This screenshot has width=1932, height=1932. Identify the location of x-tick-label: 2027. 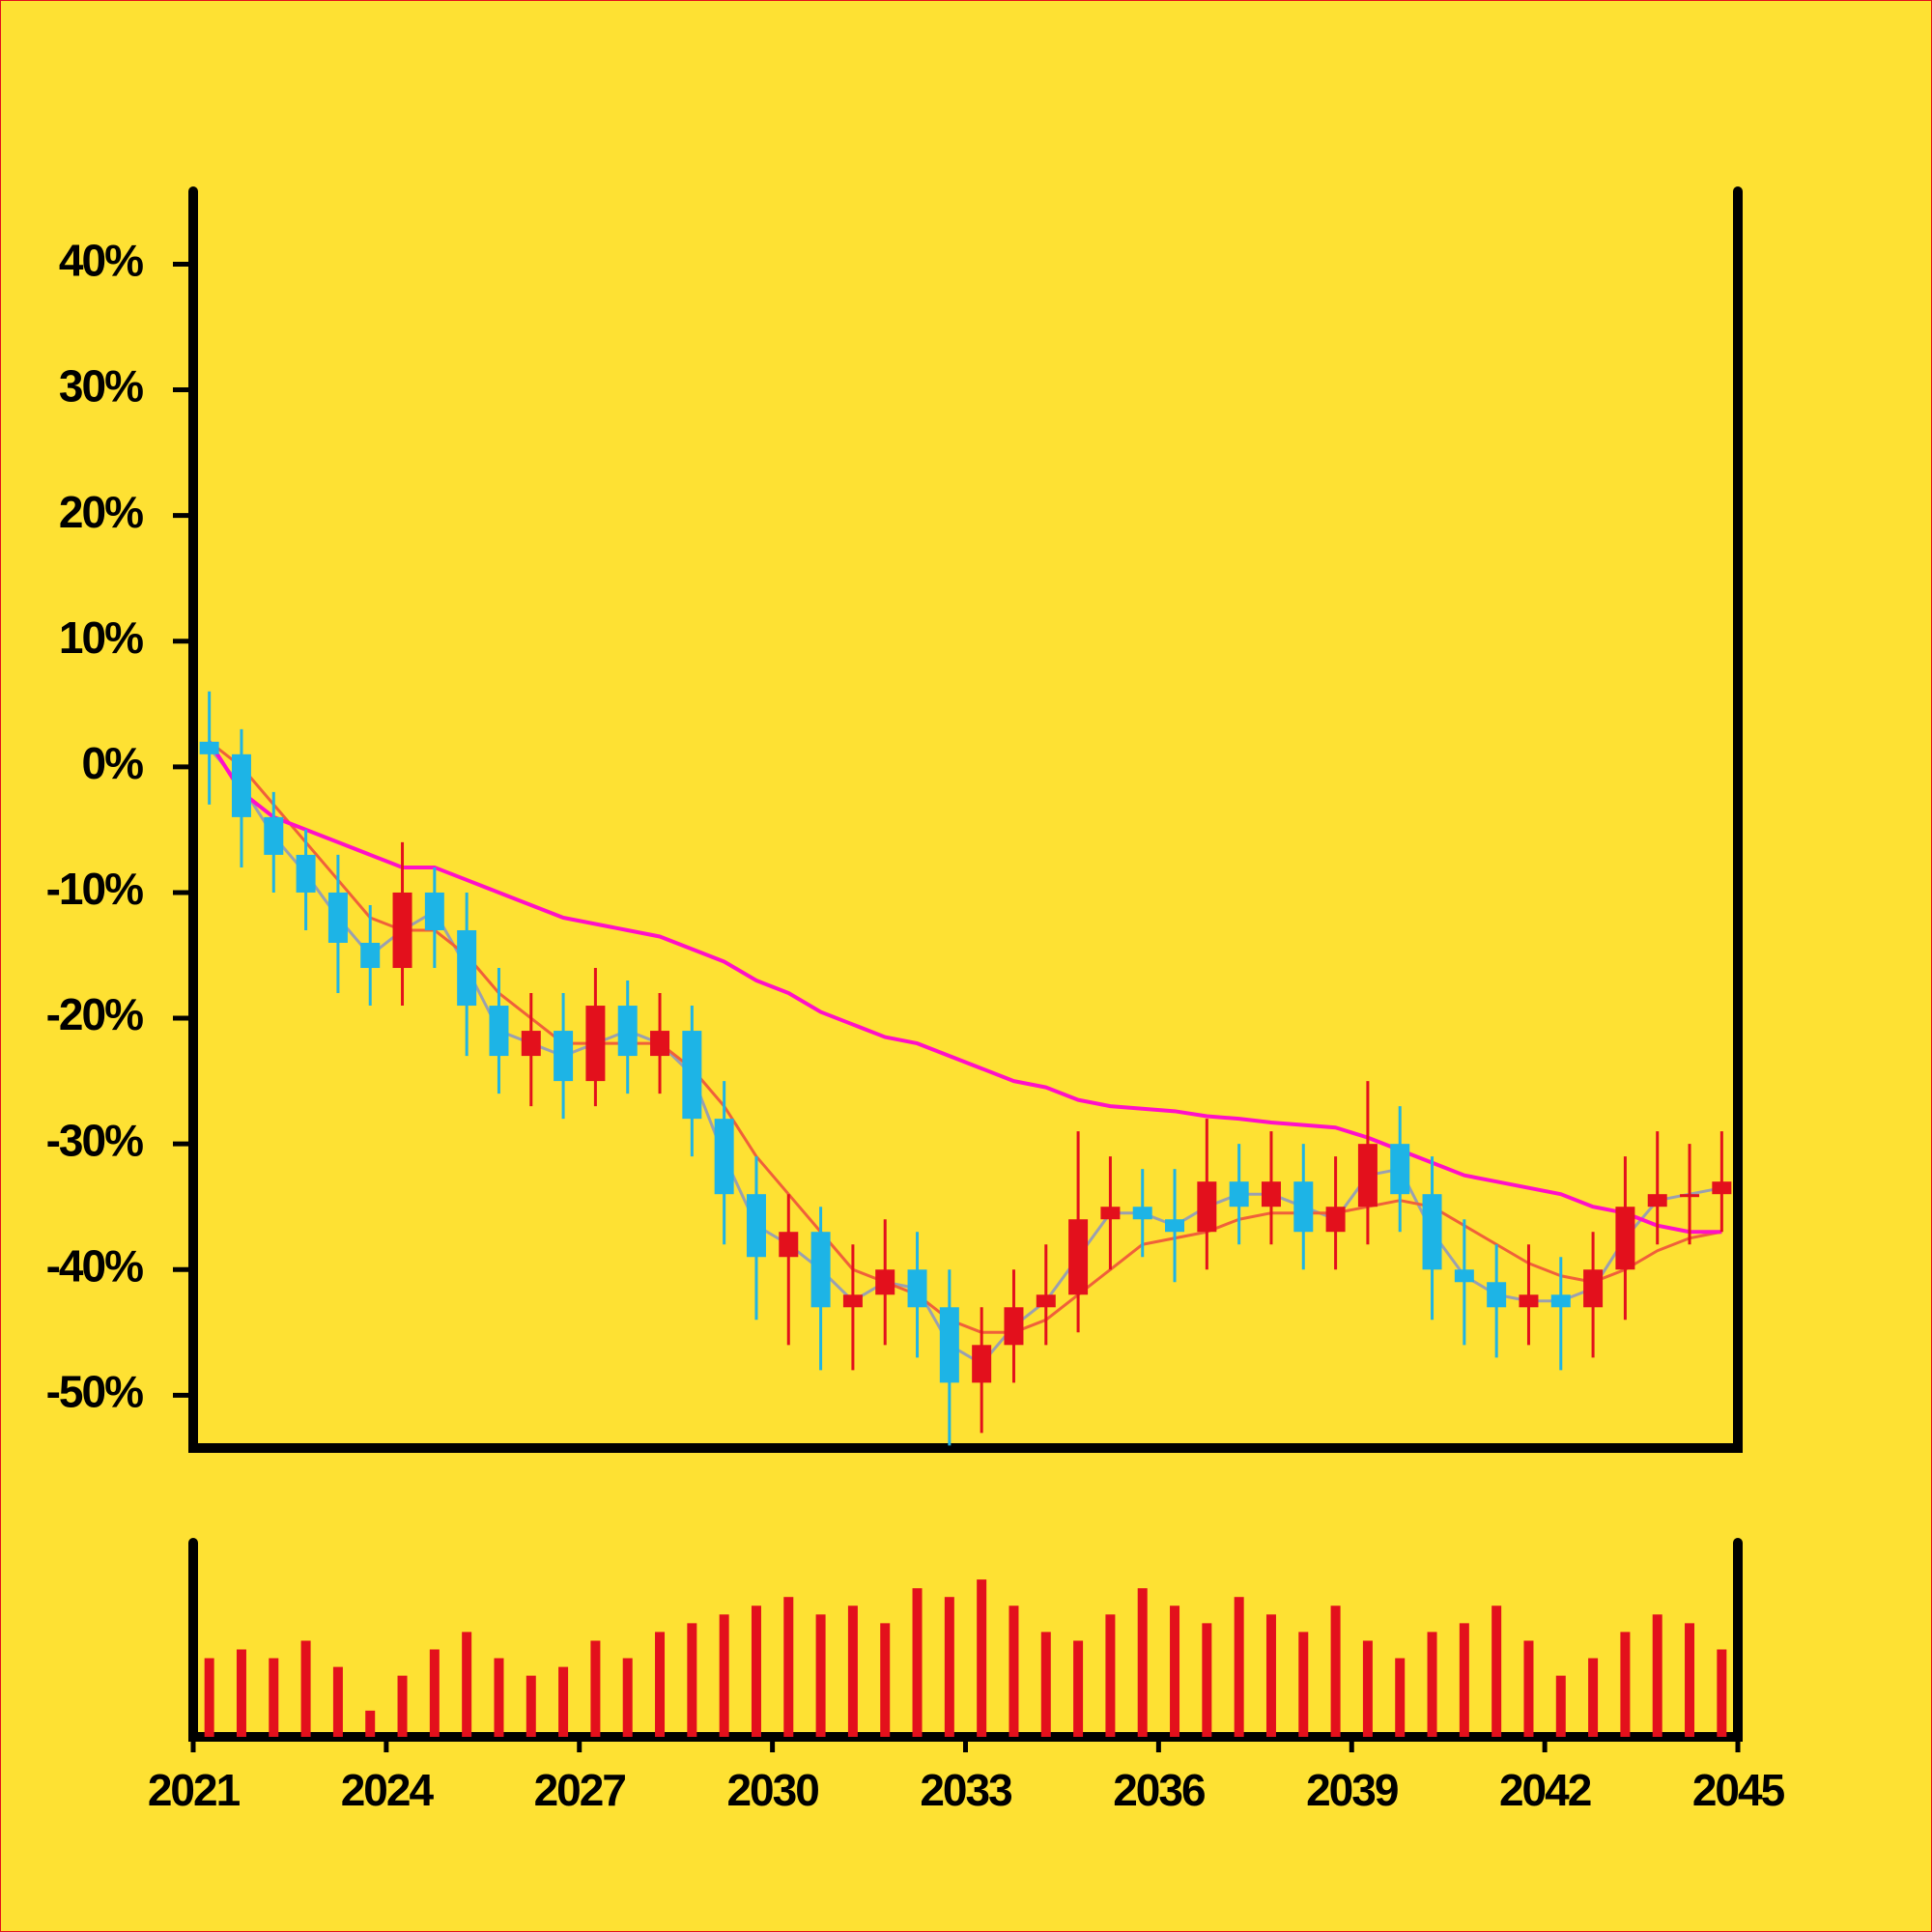
(580, 1790).